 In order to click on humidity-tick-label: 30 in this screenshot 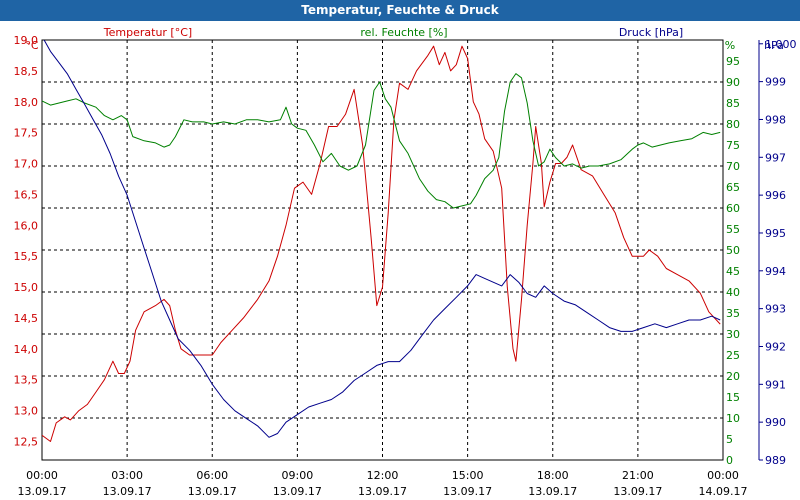, I will do `click(733, 334)`.